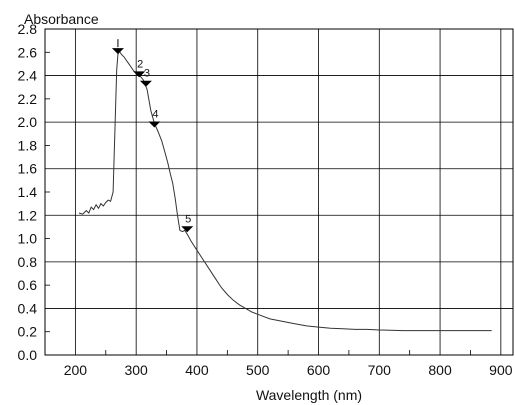  I want to click on y-tick-label: 2.2, so click(28, 99).